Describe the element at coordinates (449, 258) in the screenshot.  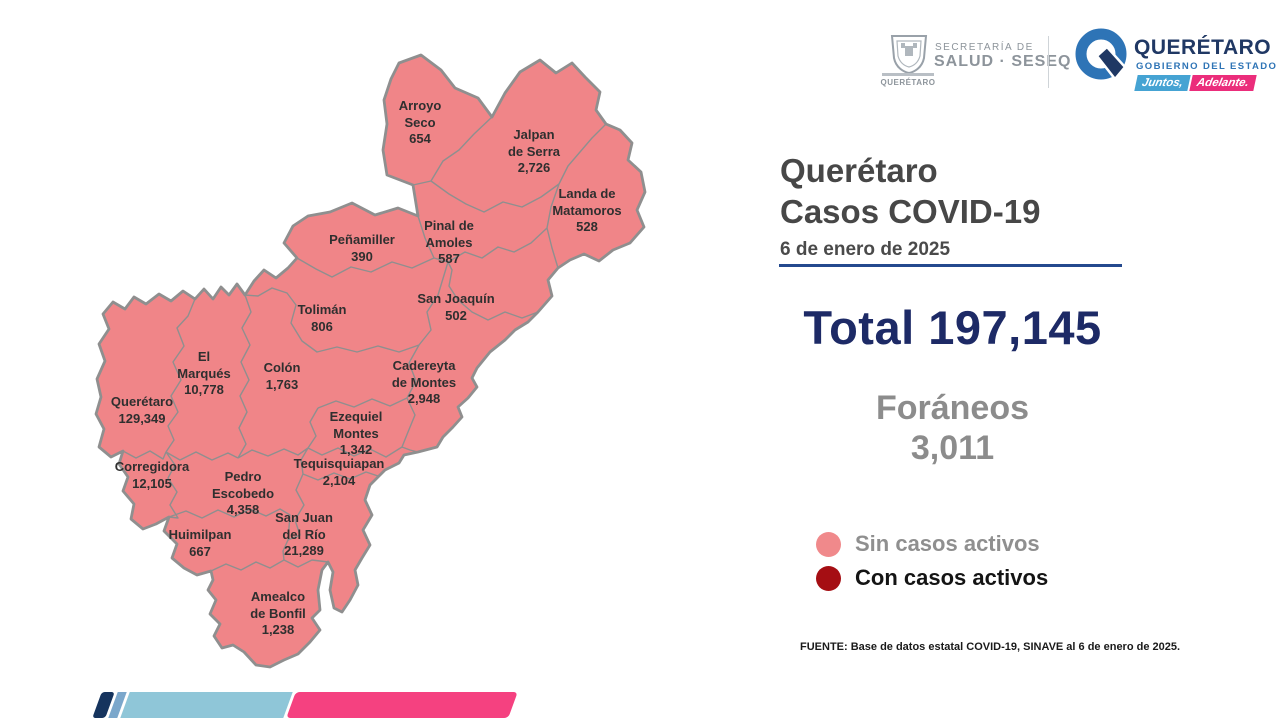
I see `municipality-cases: 587` at that location.